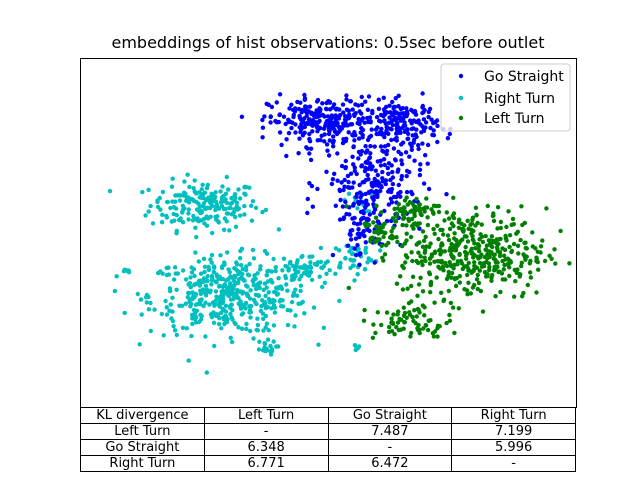 The width and height of the screenshot is (640, 480). Describe the element at coordinates (142, 415) in the screenshot. I see `table-header-cell: KL divergence` at that location.